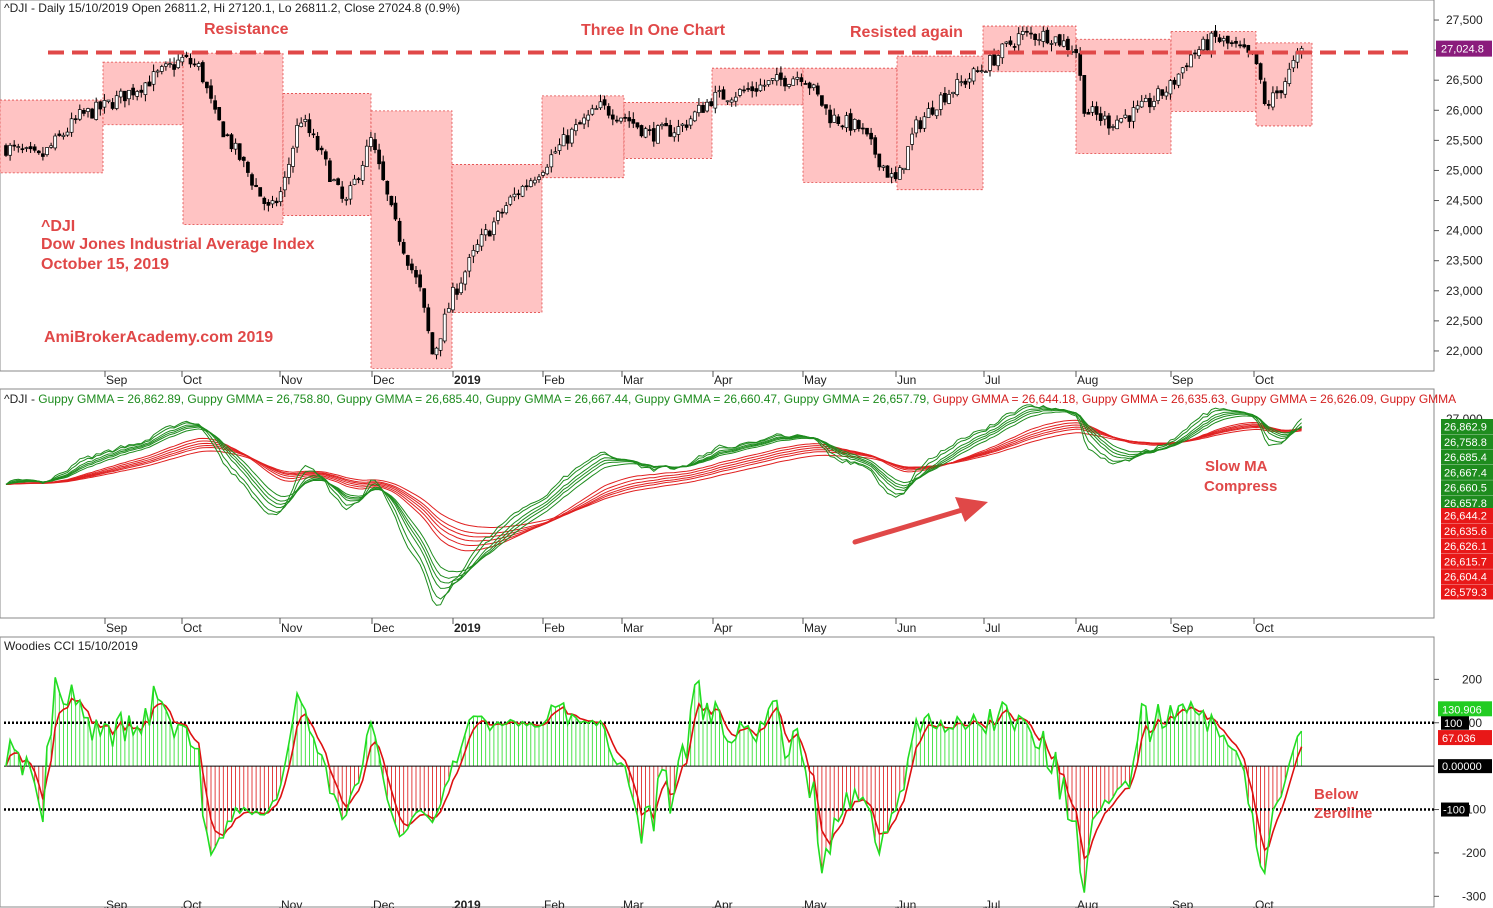 The height and width of the screenshot is (908, 1493). What do you see at coordinates (1183, 628) in the screenshot?
I see `x-tick-label: Sep` at bounding box center [1183, 628].